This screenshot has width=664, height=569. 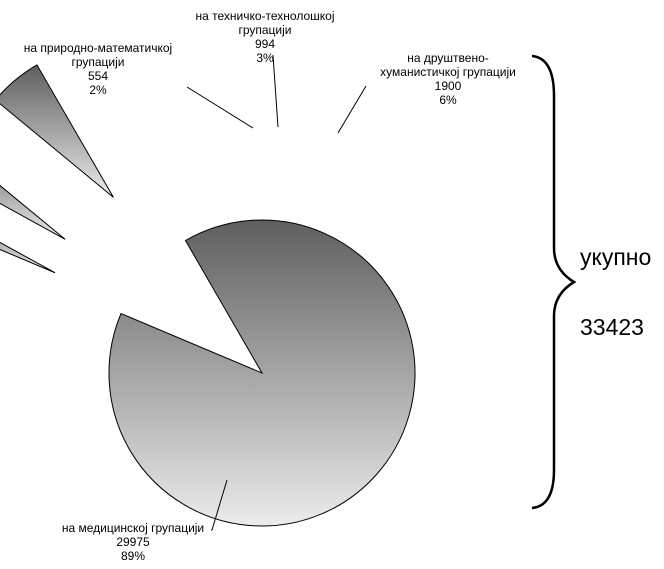 What do you see at coordinates (33, 212) in the screenshot?
I see `pie-slice-technical` at bounding box center [33, 212].